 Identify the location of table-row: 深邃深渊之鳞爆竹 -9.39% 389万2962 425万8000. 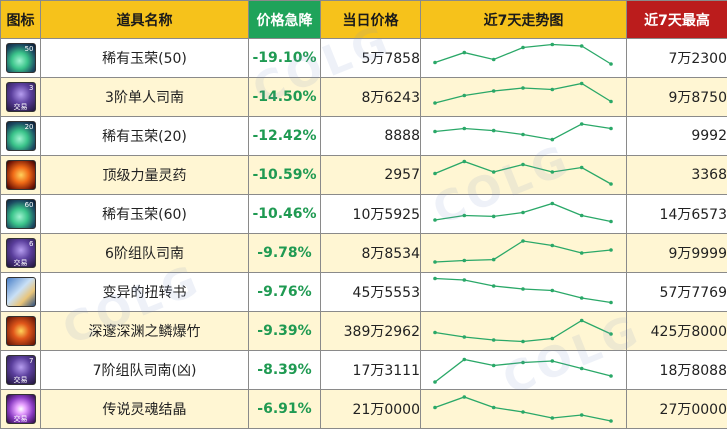
(363, 331).